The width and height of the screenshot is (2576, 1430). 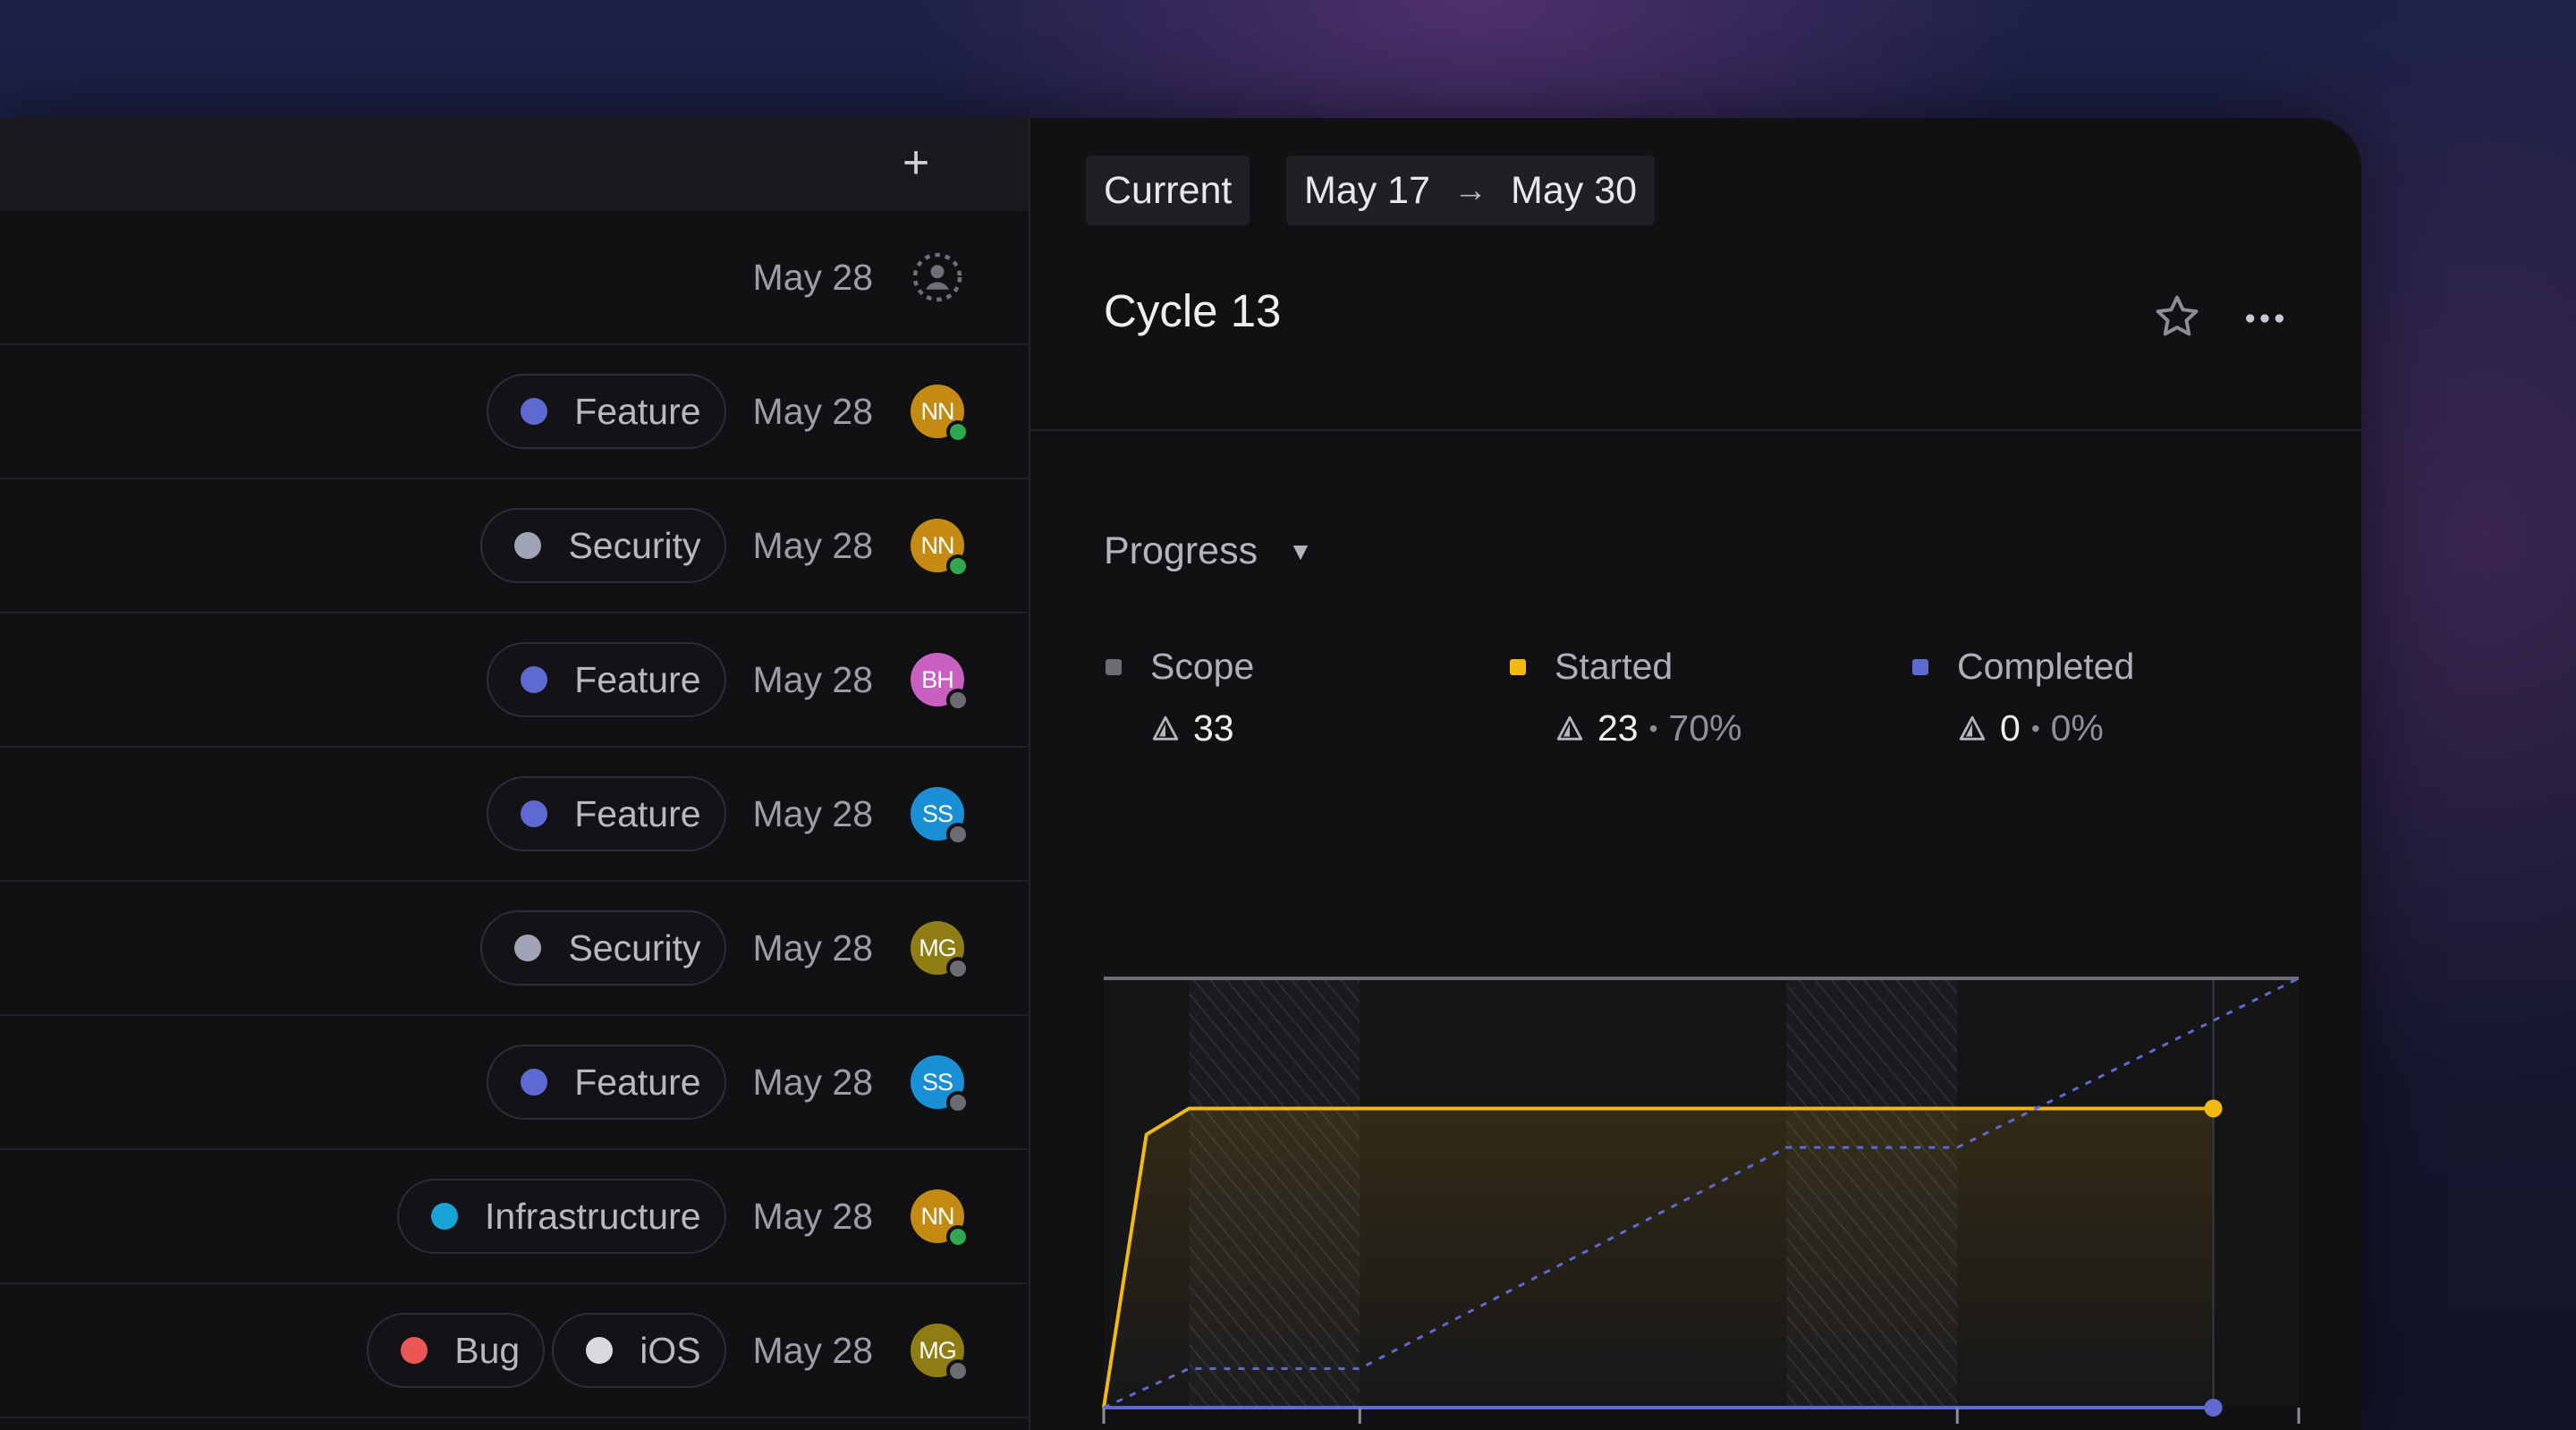 What do you see at coordinates (916, 163) in the screenshot?
I see `add-issue-button: +` at bounding box center [916, 163].